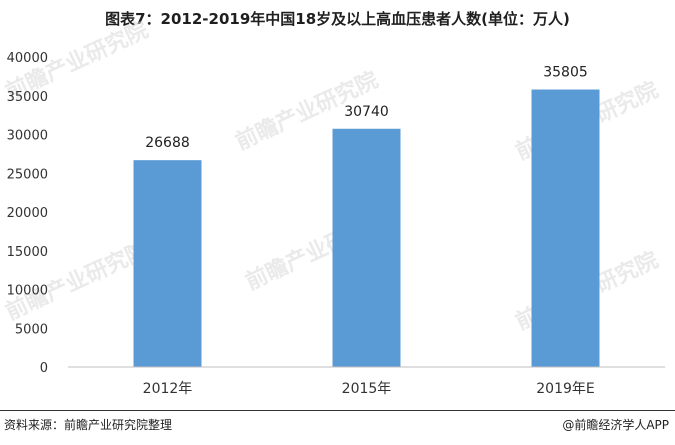  Describe the element at coordinates (337, 19) in the screenshot. I see `chart-title: 图表7：2012-2019年中国18岁及以上高血压患者人数(单位：万人)` at that location.